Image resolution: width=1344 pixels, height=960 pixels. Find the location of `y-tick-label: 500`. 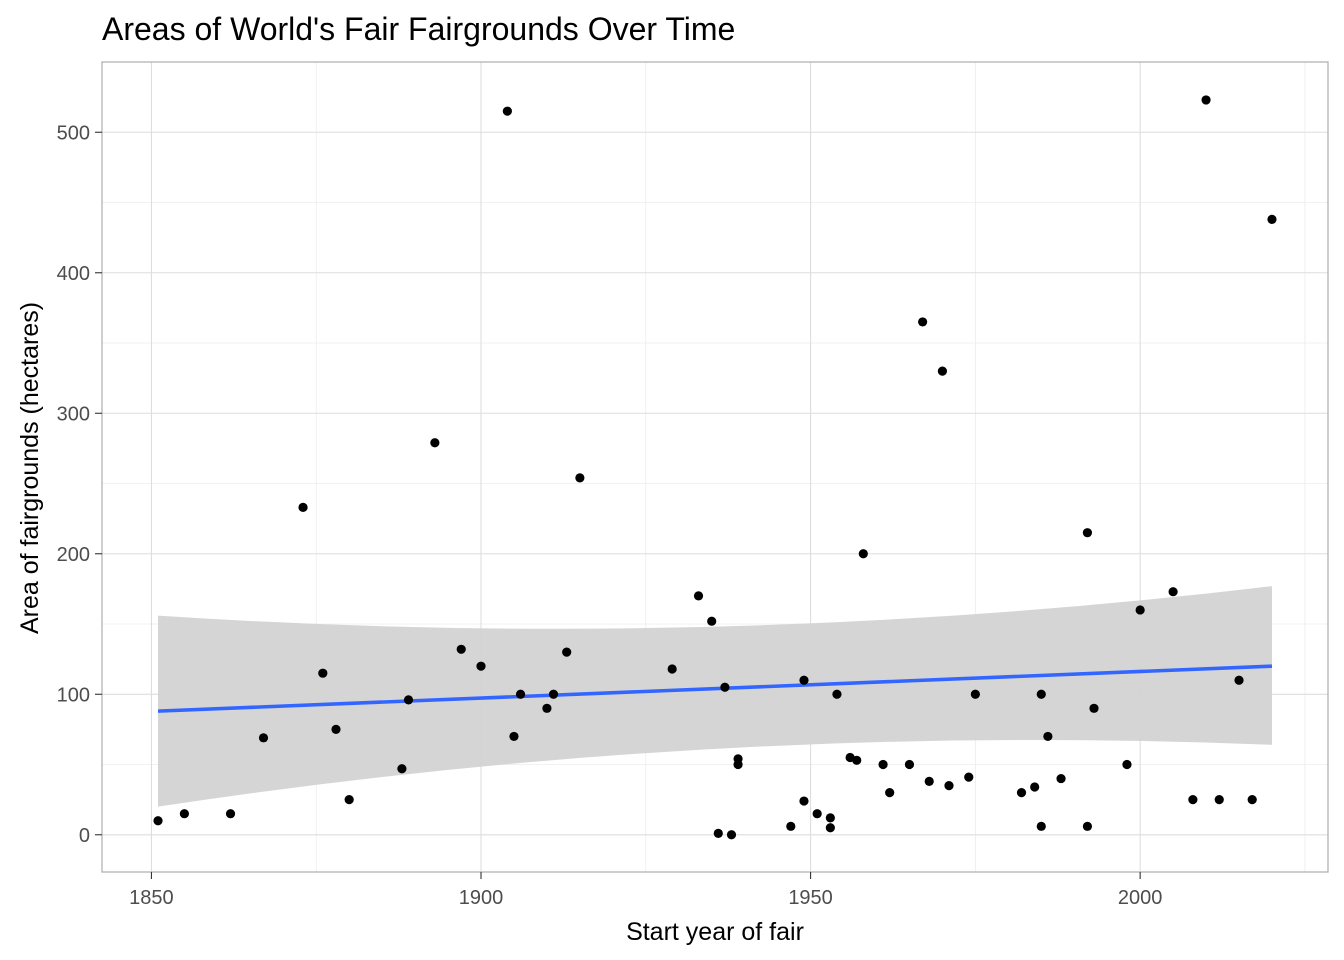

y-tick-label: 500 is located at coordinates (73, 133).